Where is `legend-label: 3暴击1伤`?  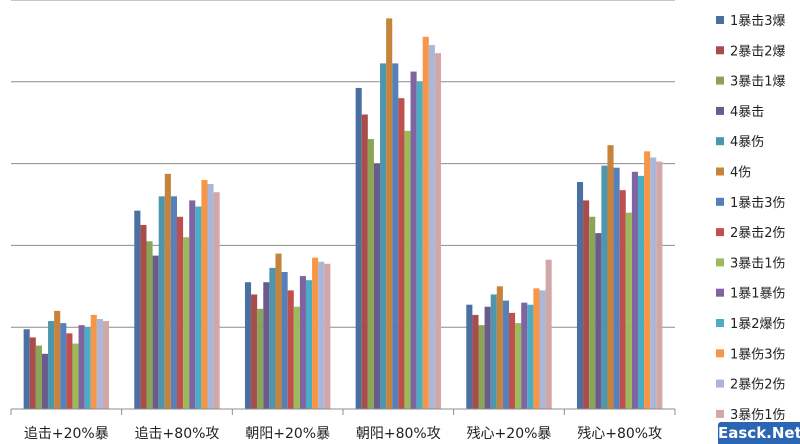 legend-label: 3暴击1伤 is located at coordinates (758, 263).